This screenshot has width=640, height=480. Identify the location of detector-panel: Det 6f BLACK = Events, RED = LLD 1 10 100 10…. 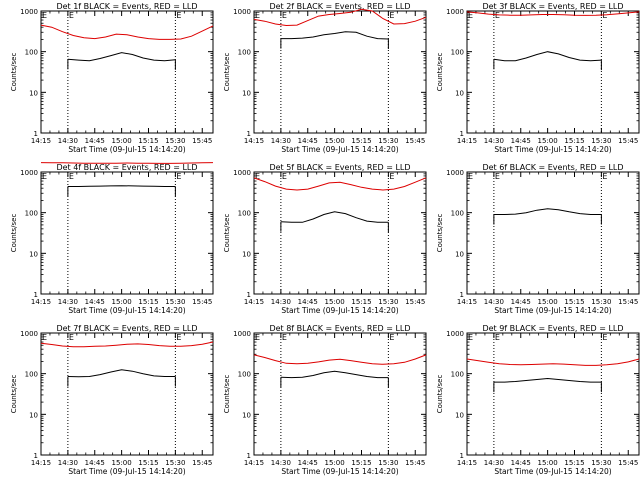
(538, 239).